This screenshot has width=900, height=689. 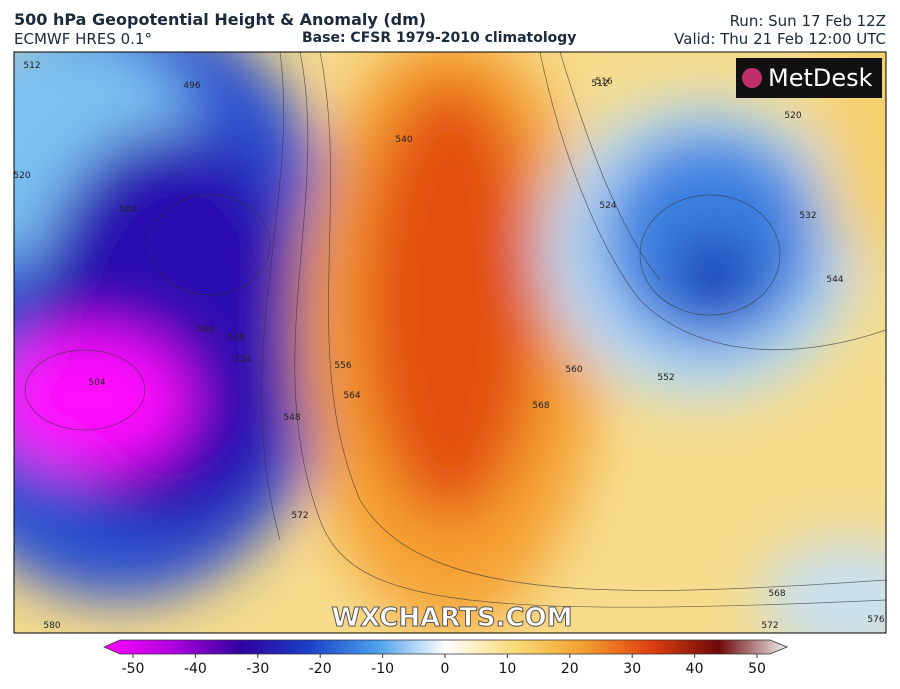 What do you see at coordinates (757, 669) in the screenshot?
I see `colorbar-tick-label: 50` at bounding box center [757, 669].